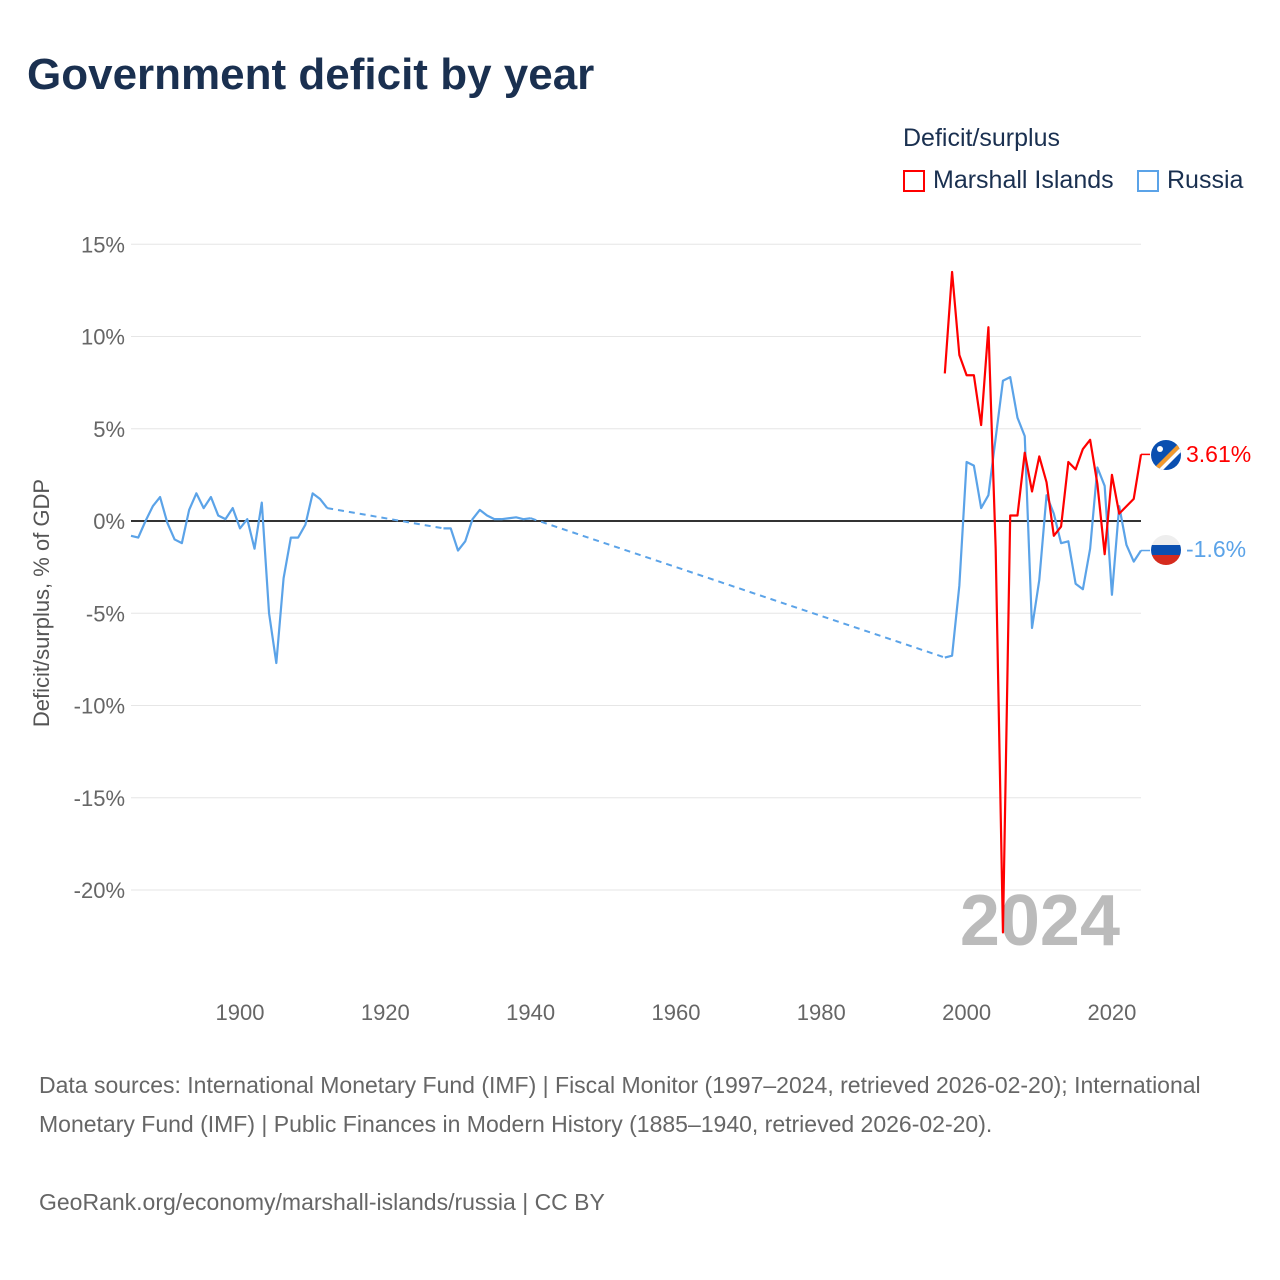  What do you see at coordinates (981, 138) in the screenshot?
I see `legend-title: Deficit/surplus` at bounding box center [981, 138].